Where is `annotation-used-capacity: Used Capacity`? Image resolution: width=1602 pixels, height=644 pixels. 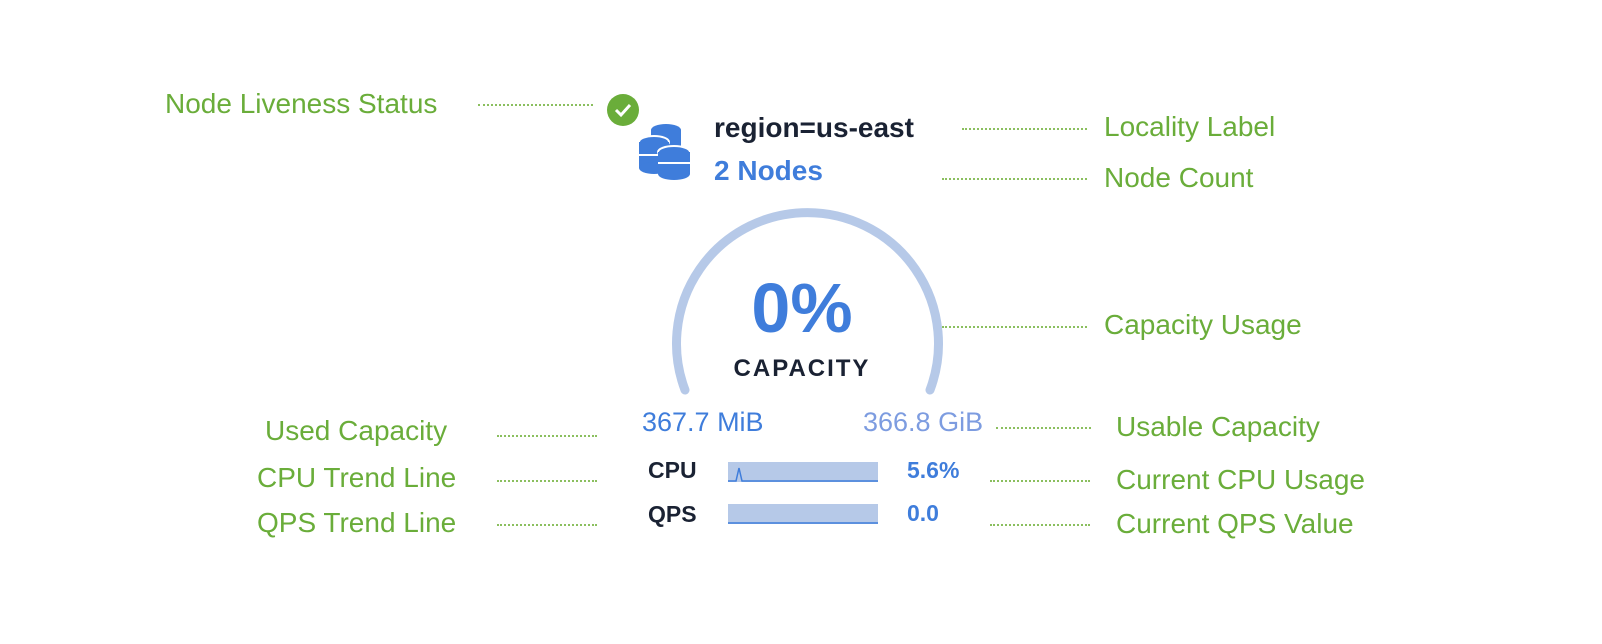
annotation-used-capacity: Used Capacity is located at coordinates (356, 430).